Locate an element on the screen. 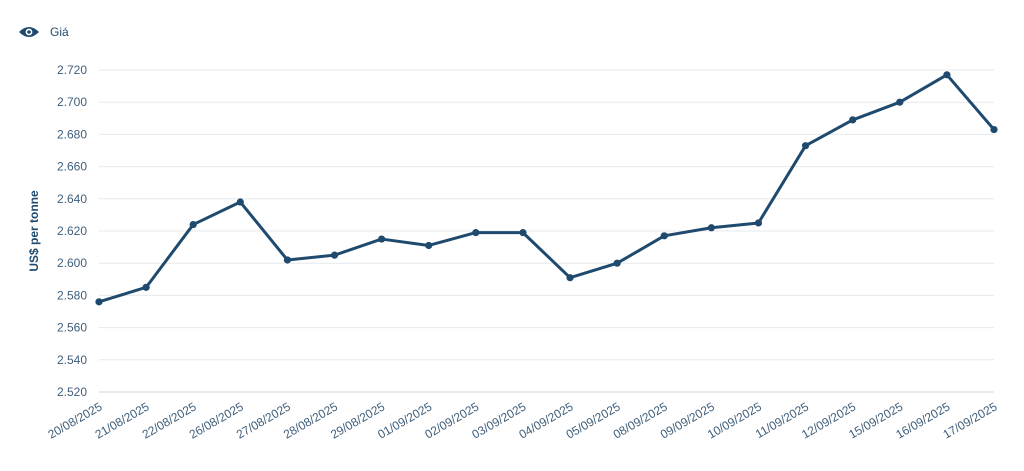 The height and width of the screenshot is (471, 1024). y-tick-label: 2.600 is located at coordinates (72, 263).